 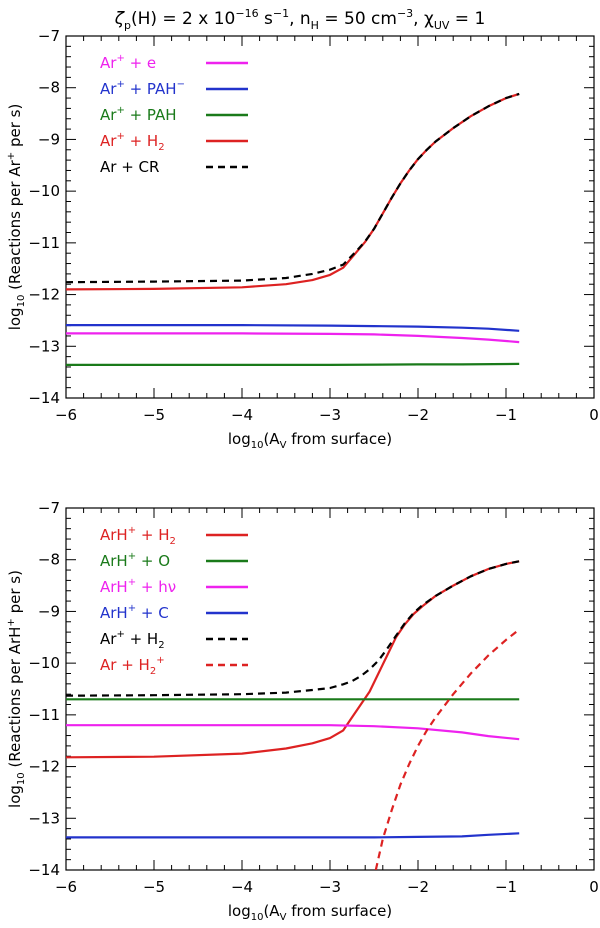 What do you see at coordinates (49, 36) in the screenshot?
I see `y-tick-label: −7` at bounding box center [49, 36].